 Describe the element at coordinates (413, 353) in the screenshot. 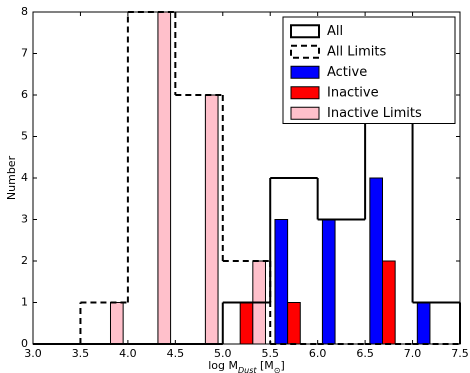

I see `x-tick-label: 7.0` at that location.